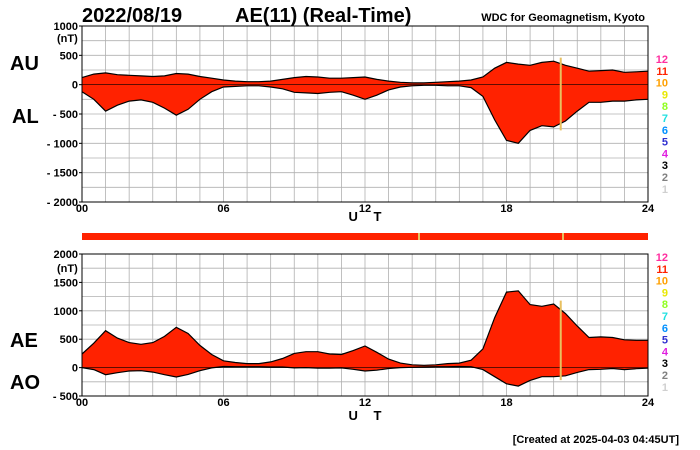  What do you see at coordinates (66, 255) in the screenshot?
I see `y-tick-label: 2000` at bounding box center [66, 255].